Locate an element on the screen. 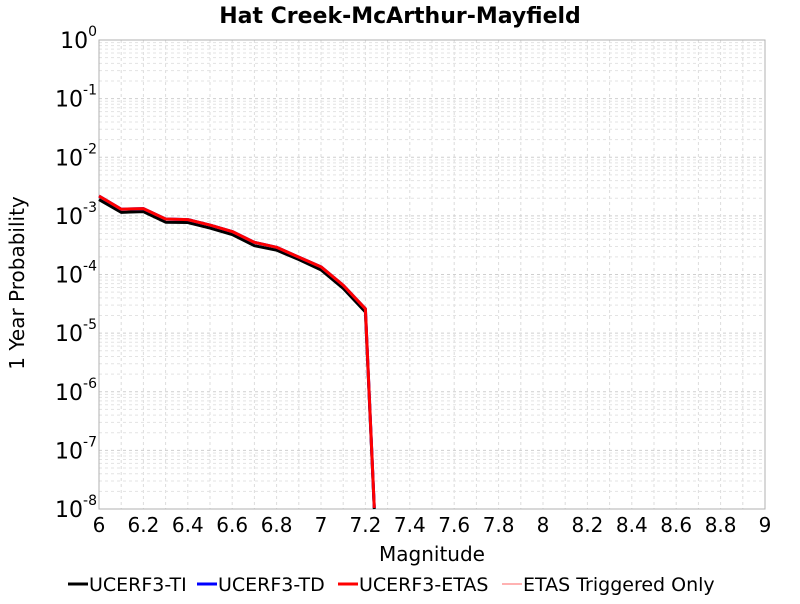 The height and width of the screenshot is (604, 800). y-tick-label: 10⁻² is located at coordinates (76, 156).